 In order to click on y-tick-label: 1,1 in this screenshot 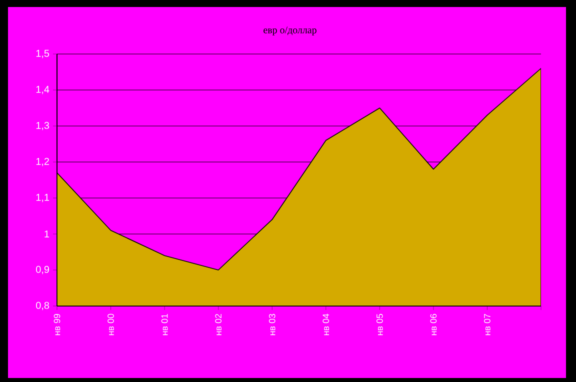, I will do `click(43, 198)`.